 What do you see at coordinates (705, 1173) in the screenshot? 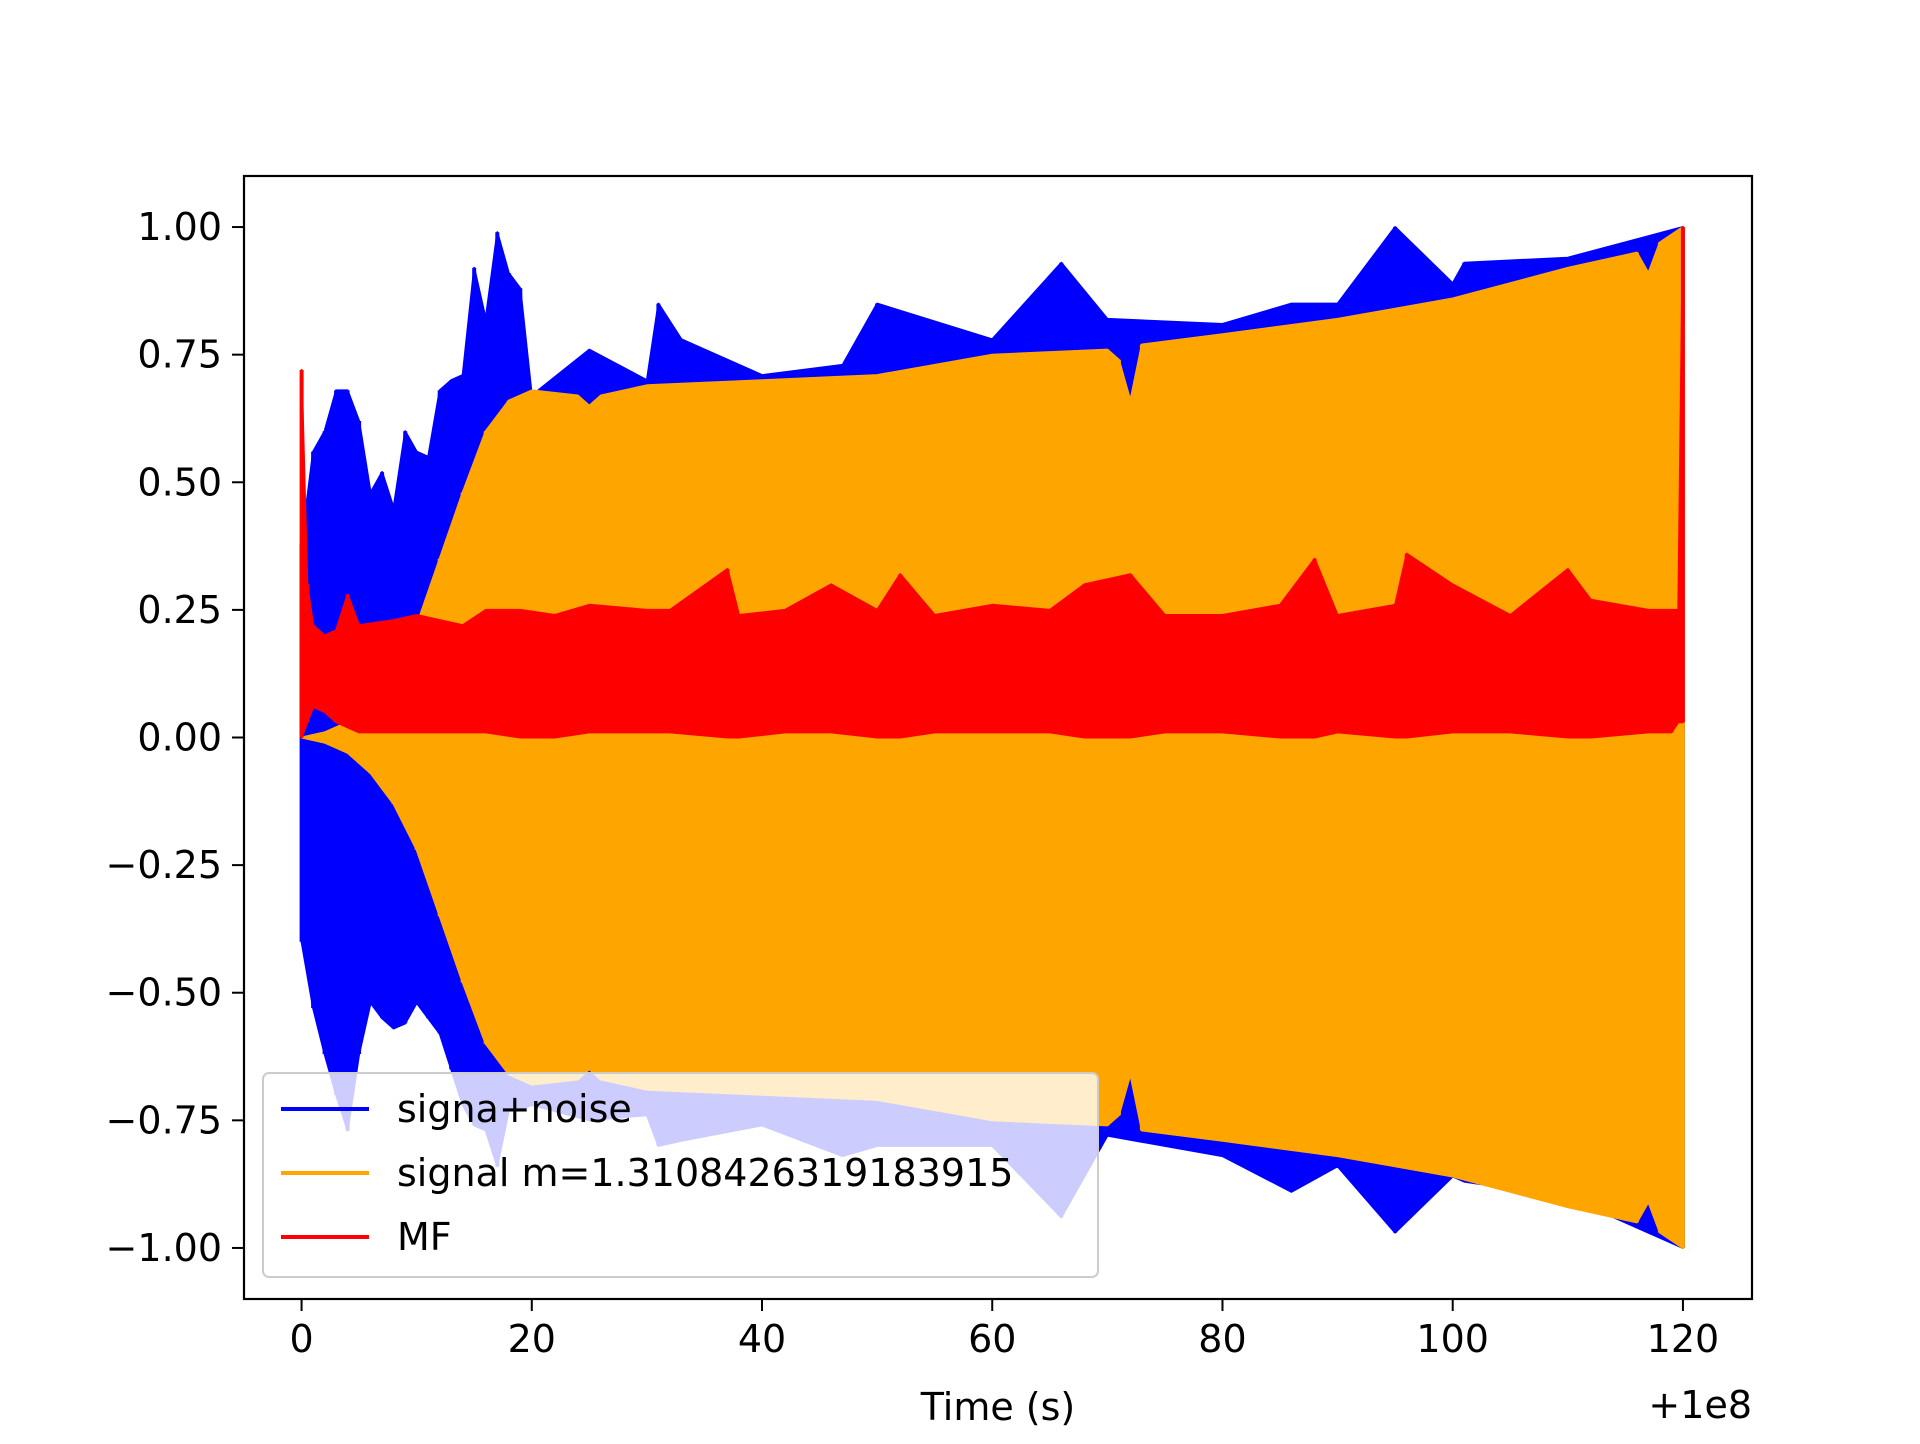
I see `legend-label: signal m=1.3108426319183915` at bounding box center [705, 1173].